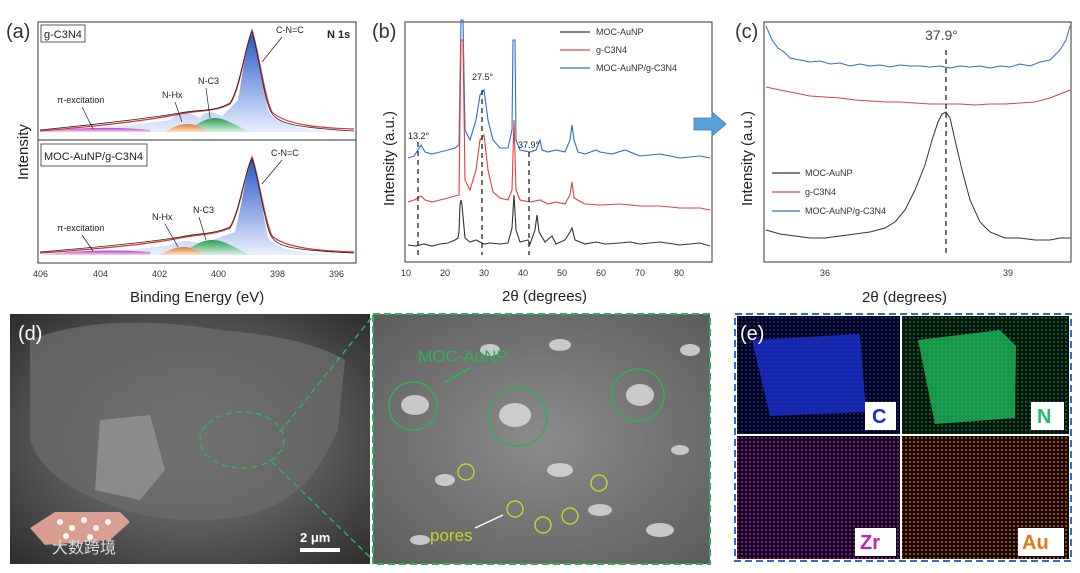 The image size is (1080, 573). Describe the element at coordinates (562, 273) in the screenshot. I see `tick-b-4: 50` at that location.